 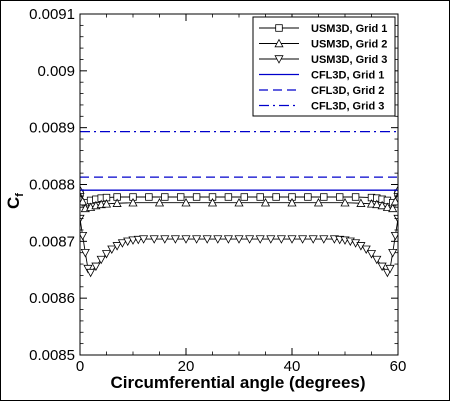 What do you see at coordinates (186, 366) in the screenshot?
I see `x-tick-label: 20` at bounding box center [186, 366].